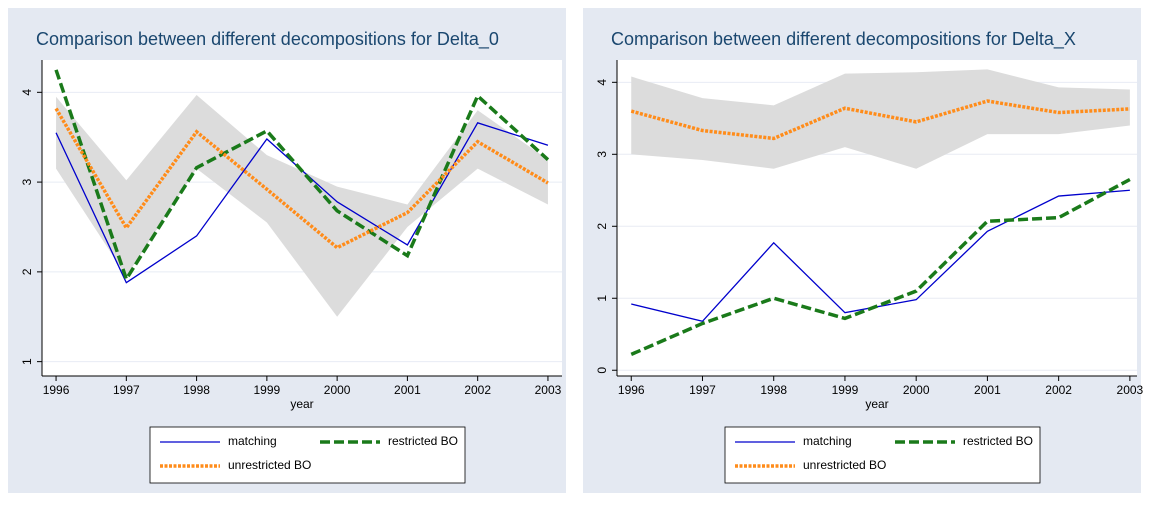 The width and height of the screenshot is (1152, 506). I want to click on confidence-band, so click(880, 119).